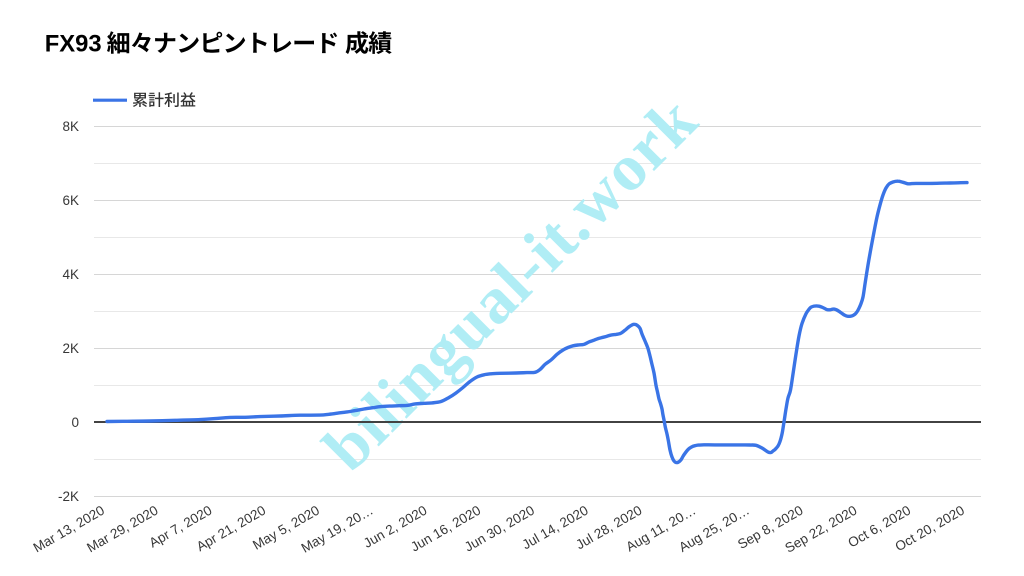 This screenshot has height=576, width=1024. What do you see at coordinates (73, 44) in the screenshot?
I see `svg-text: FX93` at bounding box center [73, 44].